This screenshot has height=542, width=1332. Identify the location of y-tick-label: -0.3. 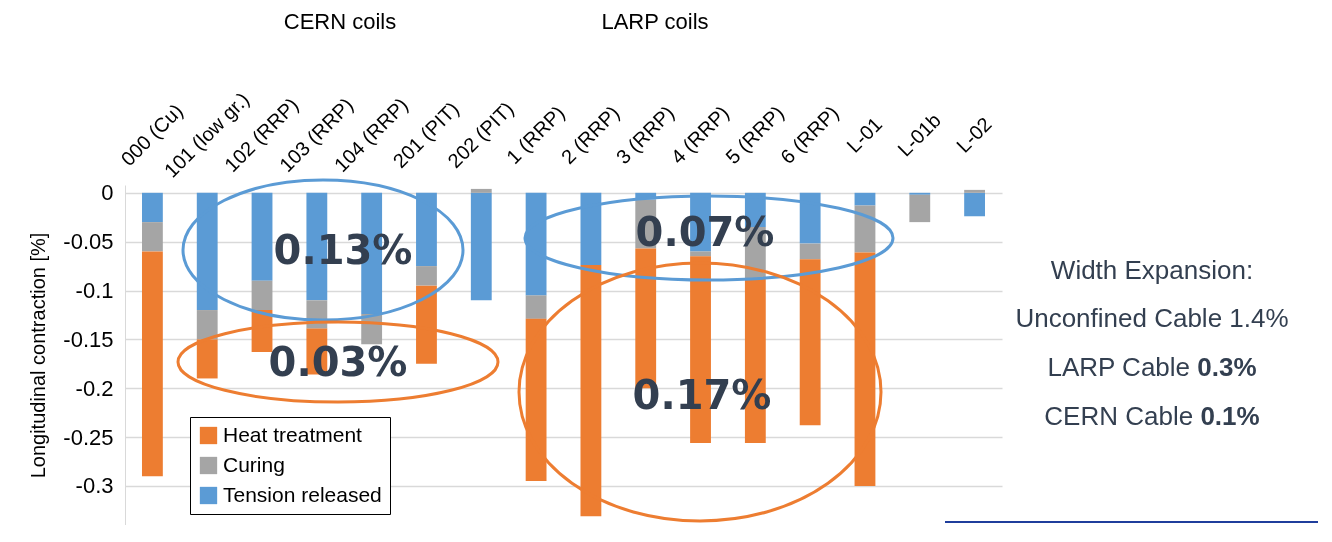
(94, 486).